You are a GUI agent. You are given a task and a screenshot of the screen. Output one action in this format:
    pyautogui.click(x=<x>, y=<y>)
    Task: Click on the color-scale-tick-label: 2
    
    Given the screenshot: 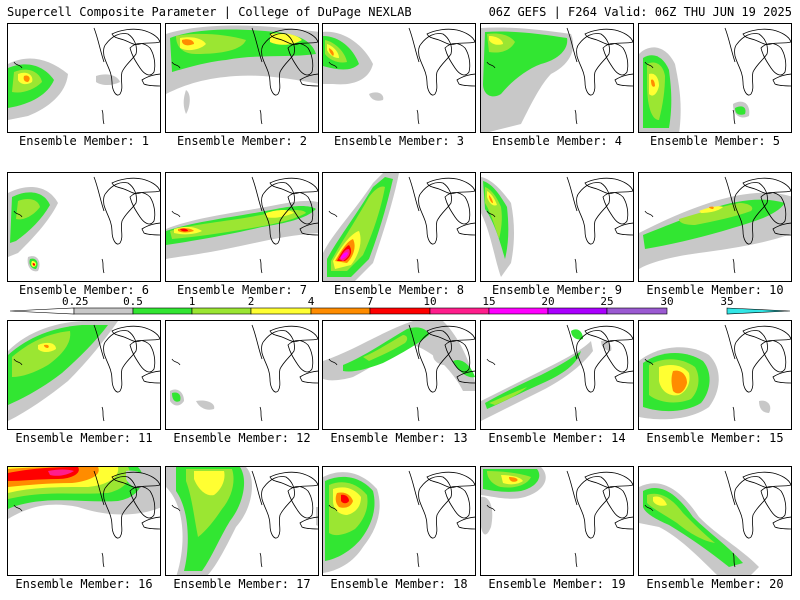 What is the action you would take?
    pyautogui.click(x=251, y=301)
    